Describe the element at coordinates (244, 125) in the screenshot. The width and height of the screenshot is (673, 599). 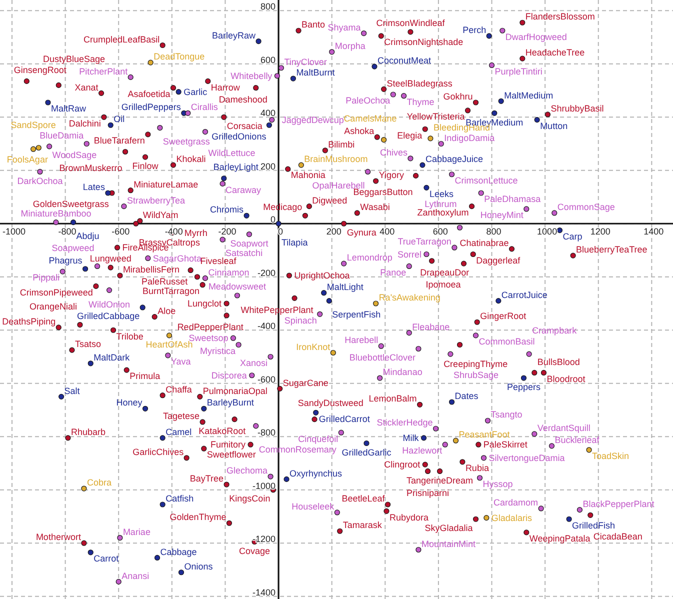
I see `data-label: Corsacia` at that location.